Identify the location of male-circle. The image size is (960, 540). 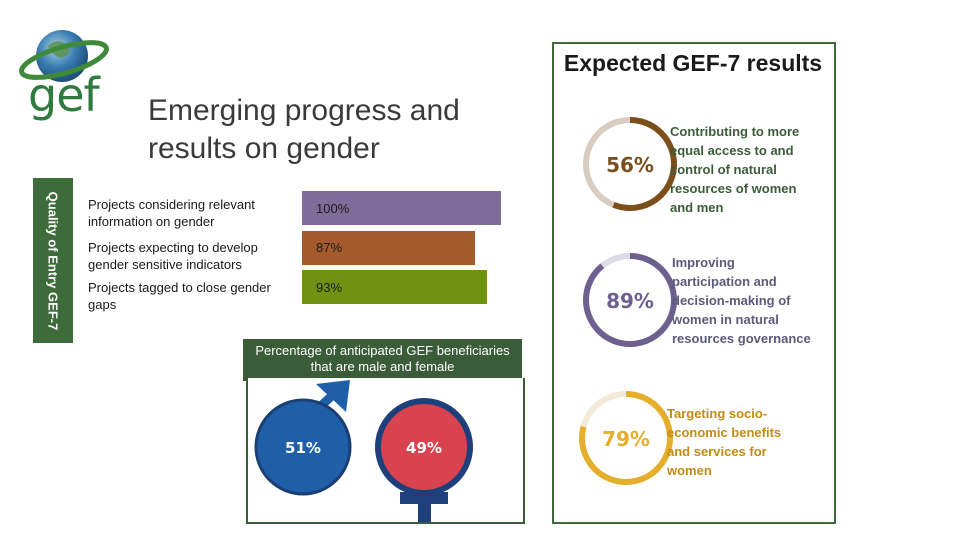
(303, 447).